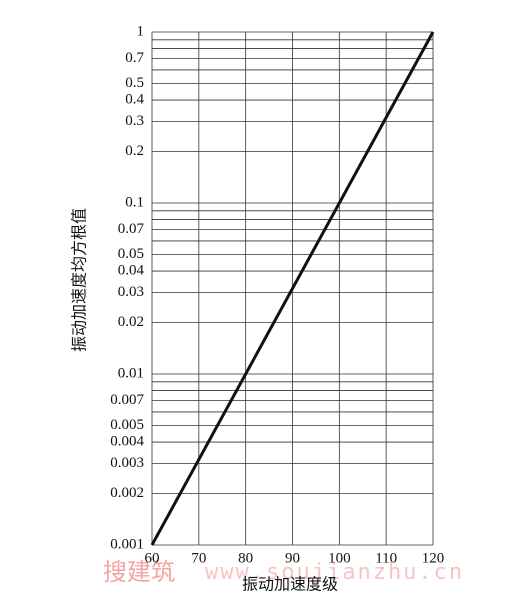 The width and height of the screenshot is (515, 605). Describe the element at coordinates (131, 373) in the screenshot. I see `y-tick-label: 0.01` at that location.